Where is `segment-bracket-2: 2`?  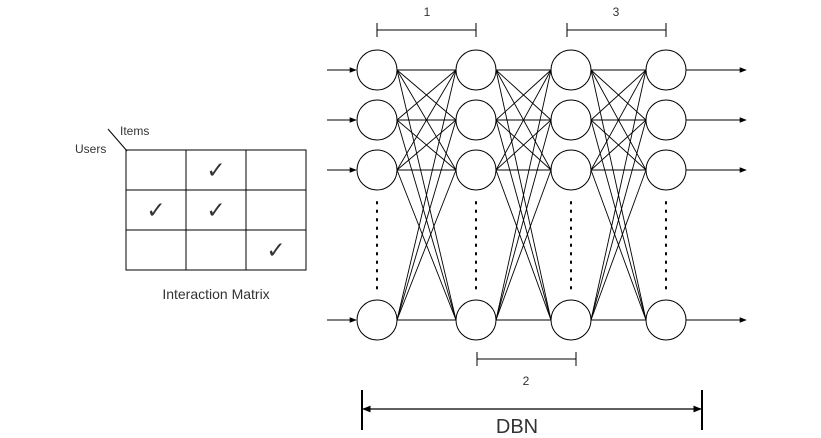 segment-bracket-2: 2 is located at coordinates (526, 370).